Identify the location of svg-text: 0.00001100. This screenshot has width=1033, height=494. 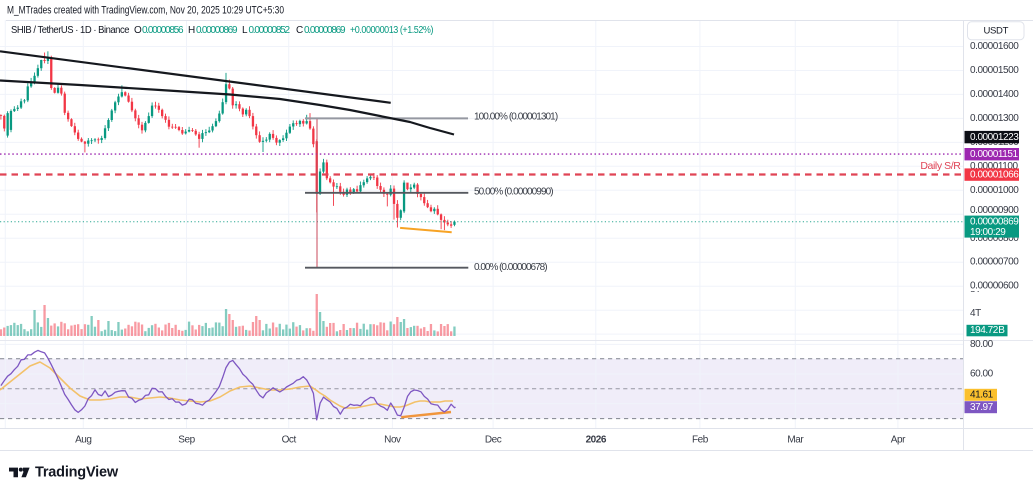
(994, 166).